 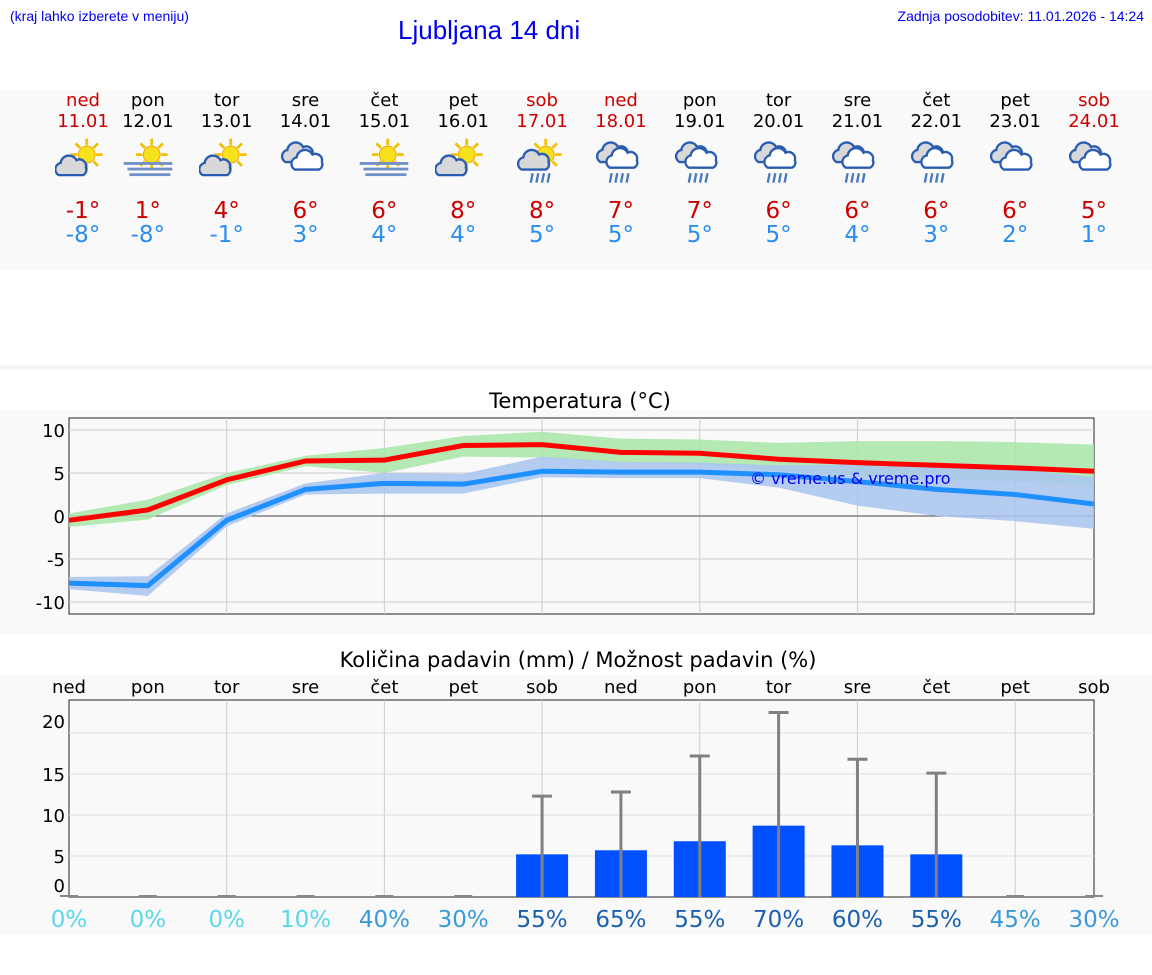 I want to click on precip-probability: 70%, so click(x=778, y=920).